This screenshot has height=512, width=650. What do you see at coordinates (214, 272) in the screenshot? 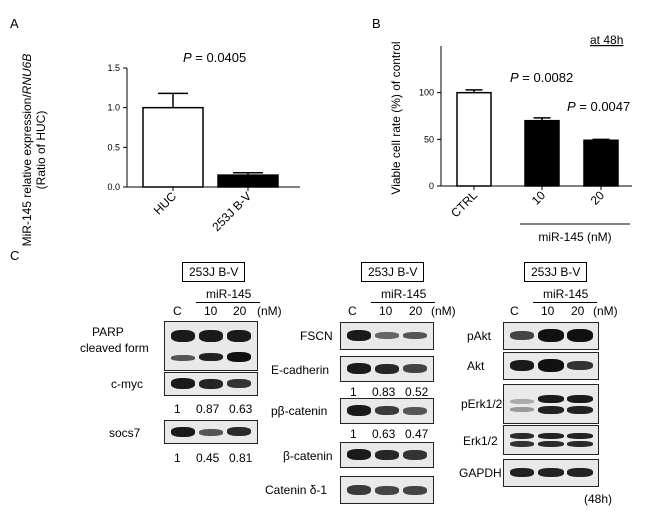
I see `left-cell-line-box: 253J B-V` at bounding box center [214, 272].